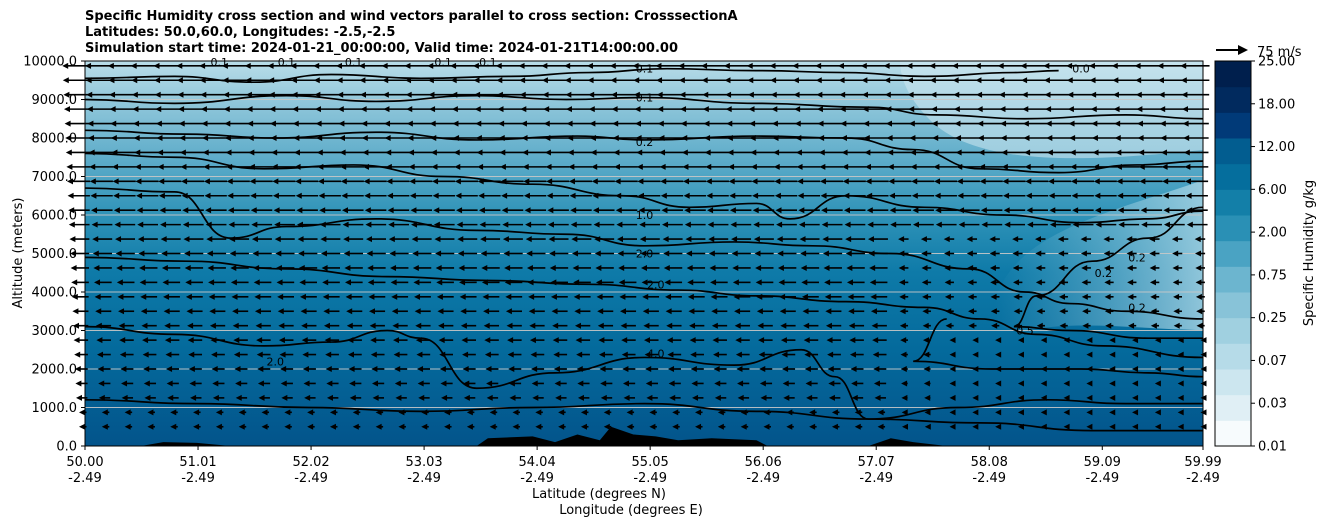  I want to click on colorbar-tick-label: 0.03, so click(1272, 404).